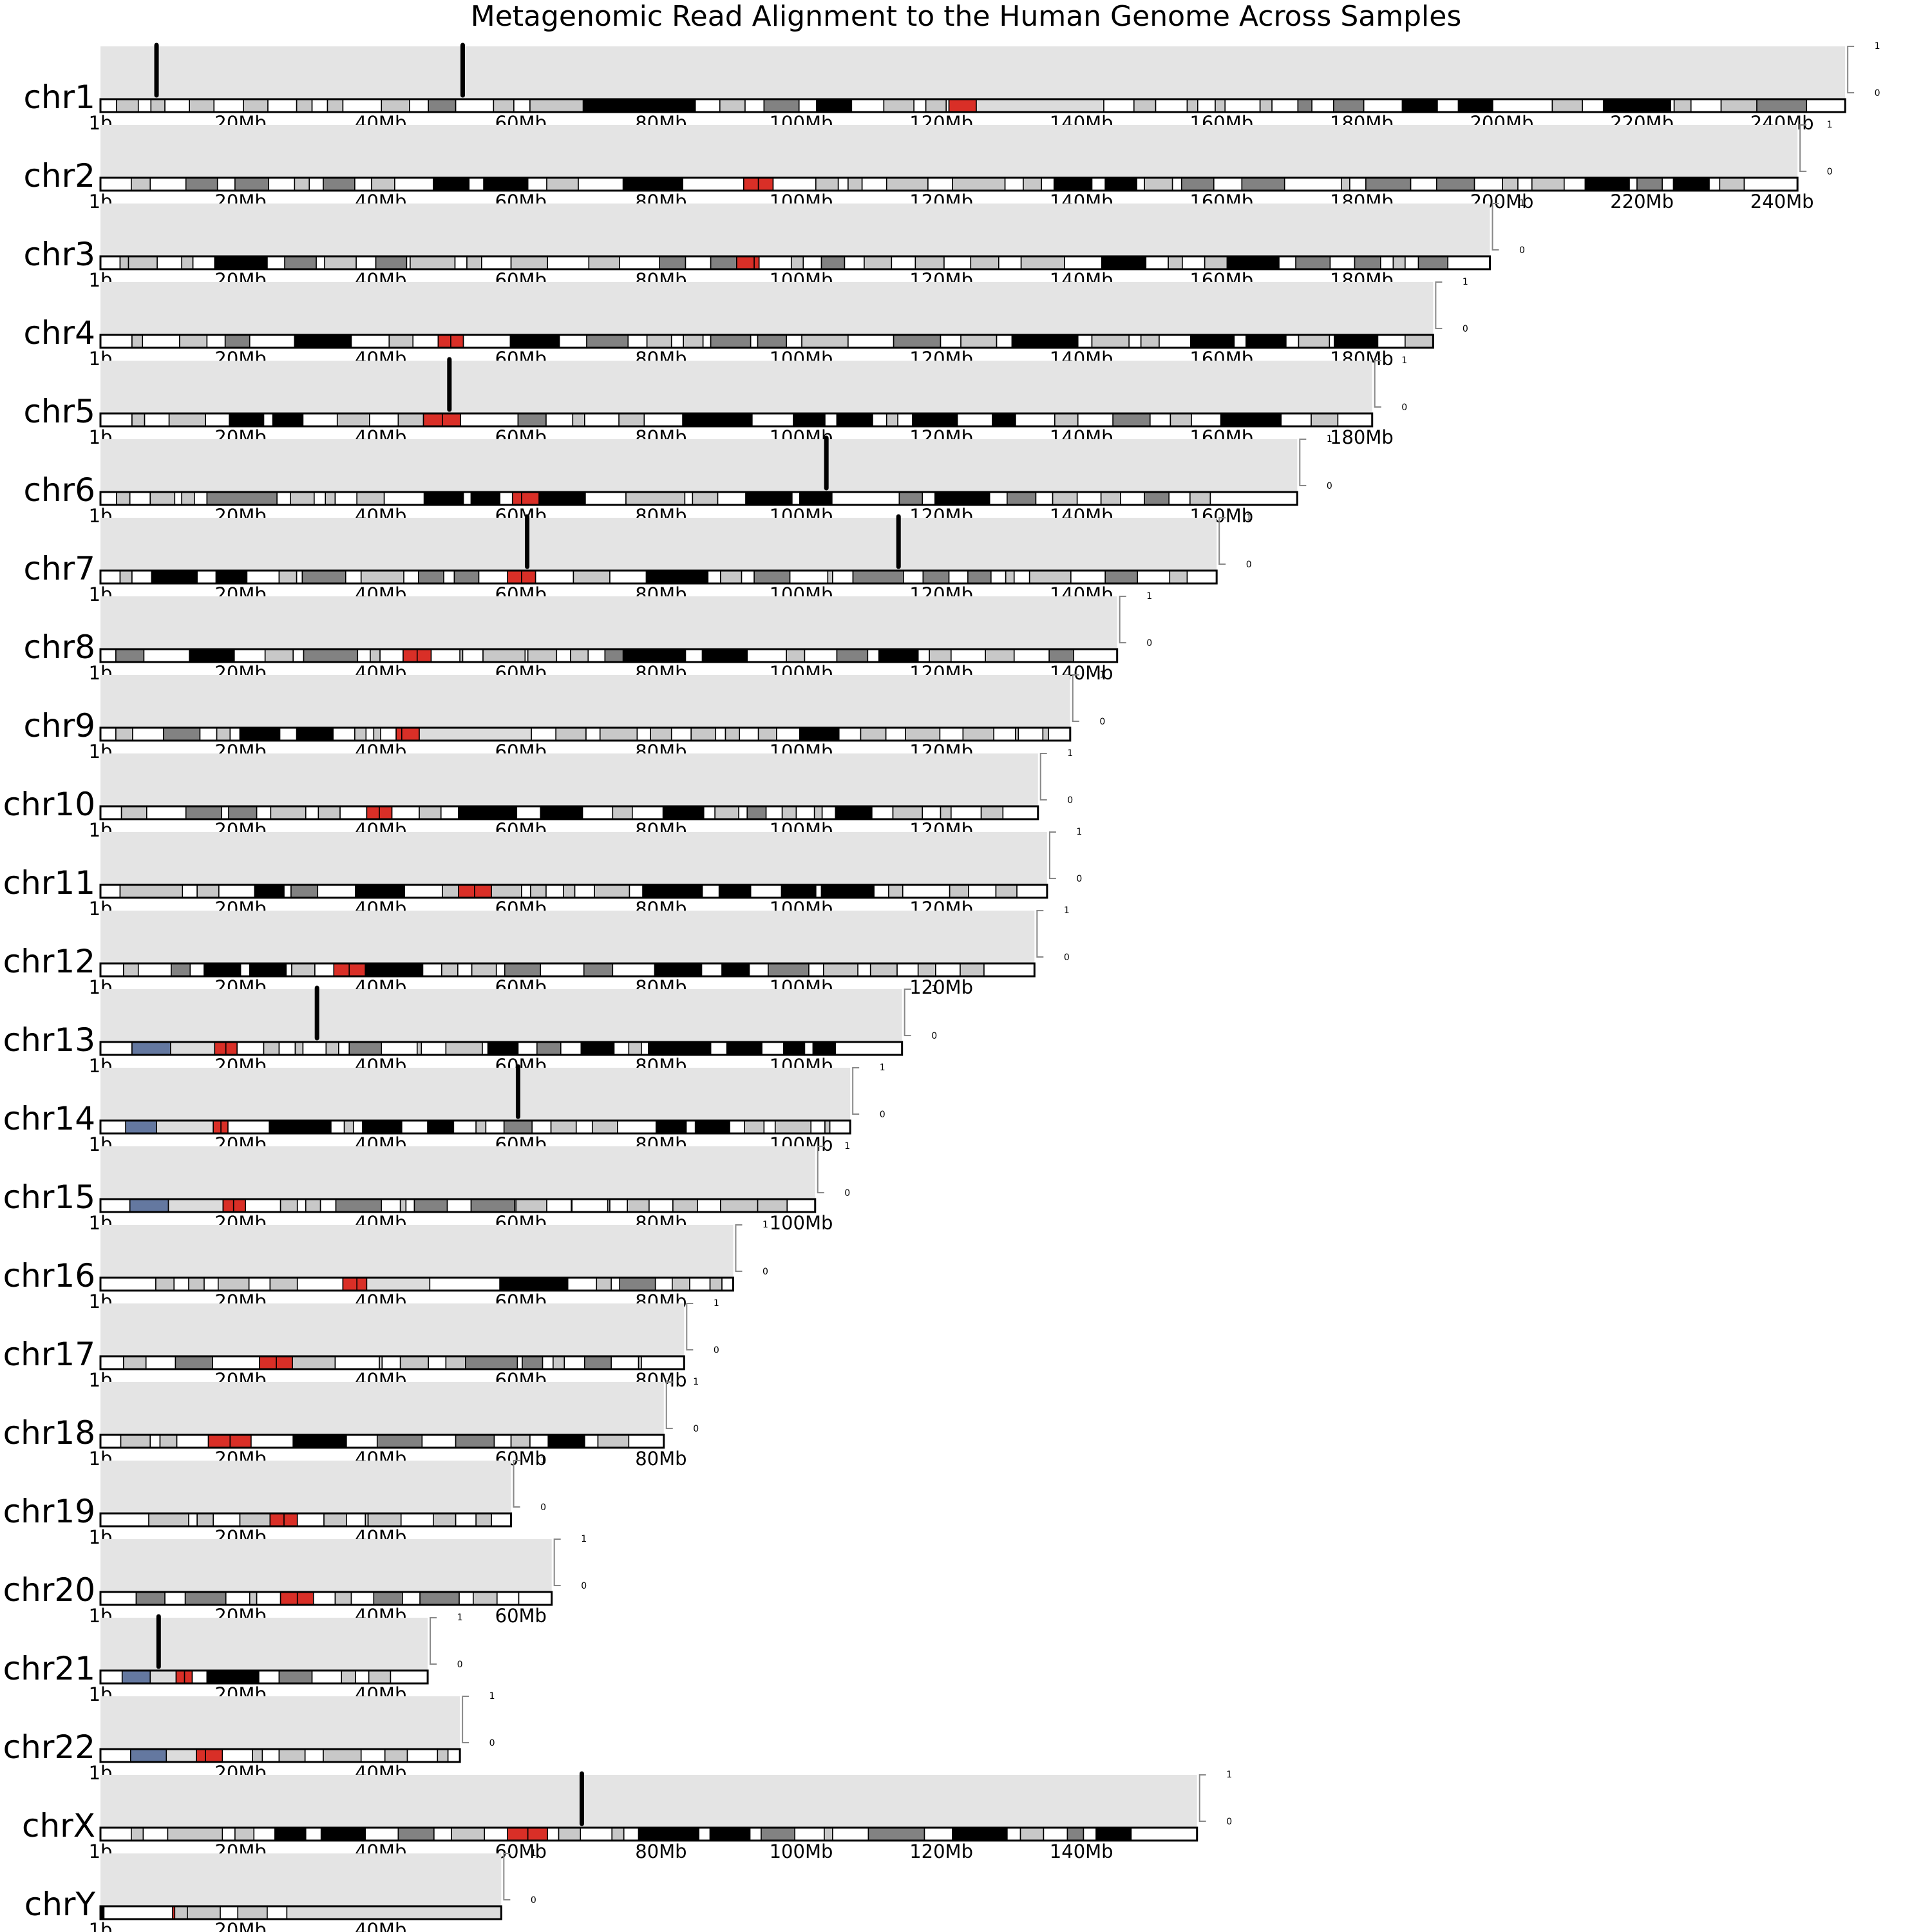  What do you see at coordinates (661, 1851) in the screenshot?
I see `xtick-label: 80Mb` at bounding box center [661, 1851].